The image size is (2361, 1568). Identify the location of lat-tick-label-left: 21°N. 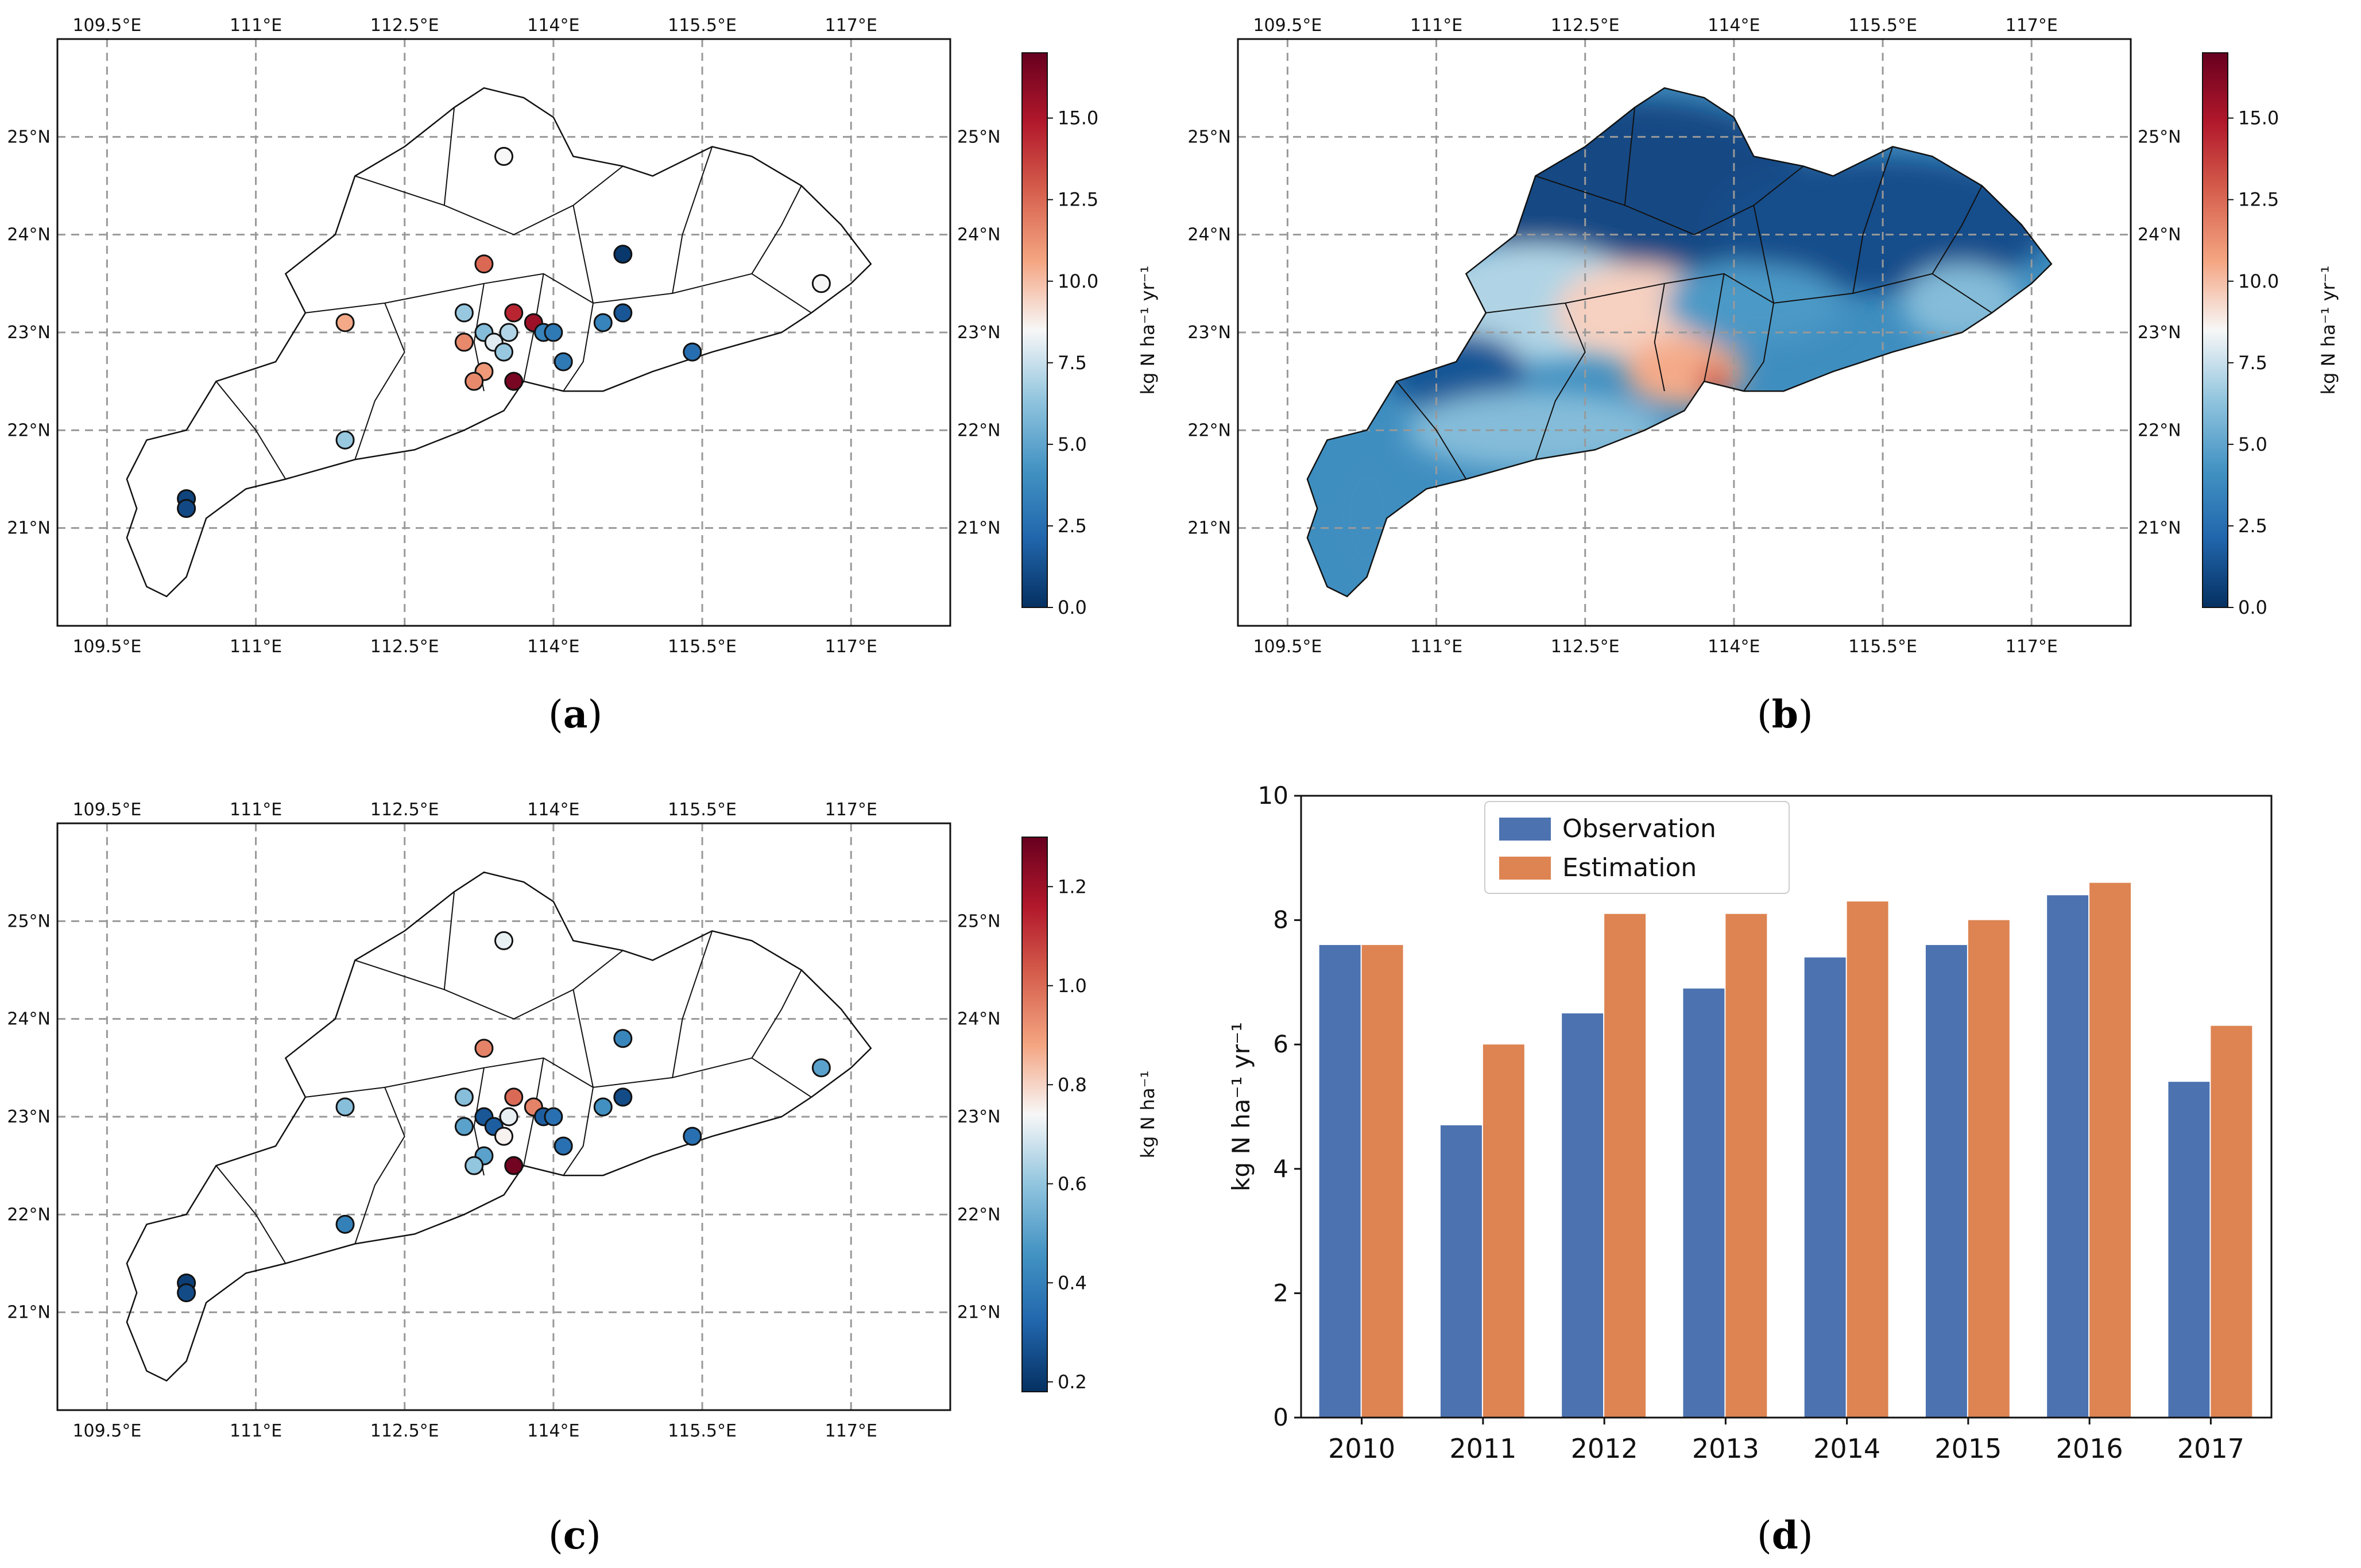
(1209, 528).